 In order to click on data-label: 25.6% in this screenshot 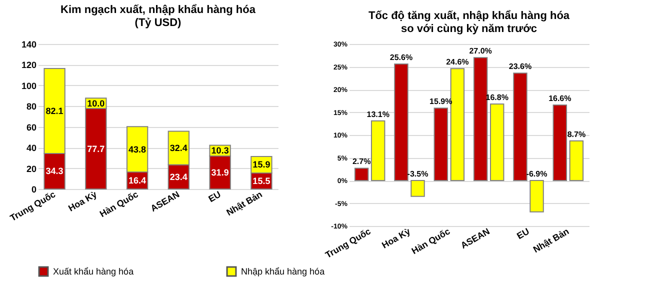, I will do `click(401, 57)`.